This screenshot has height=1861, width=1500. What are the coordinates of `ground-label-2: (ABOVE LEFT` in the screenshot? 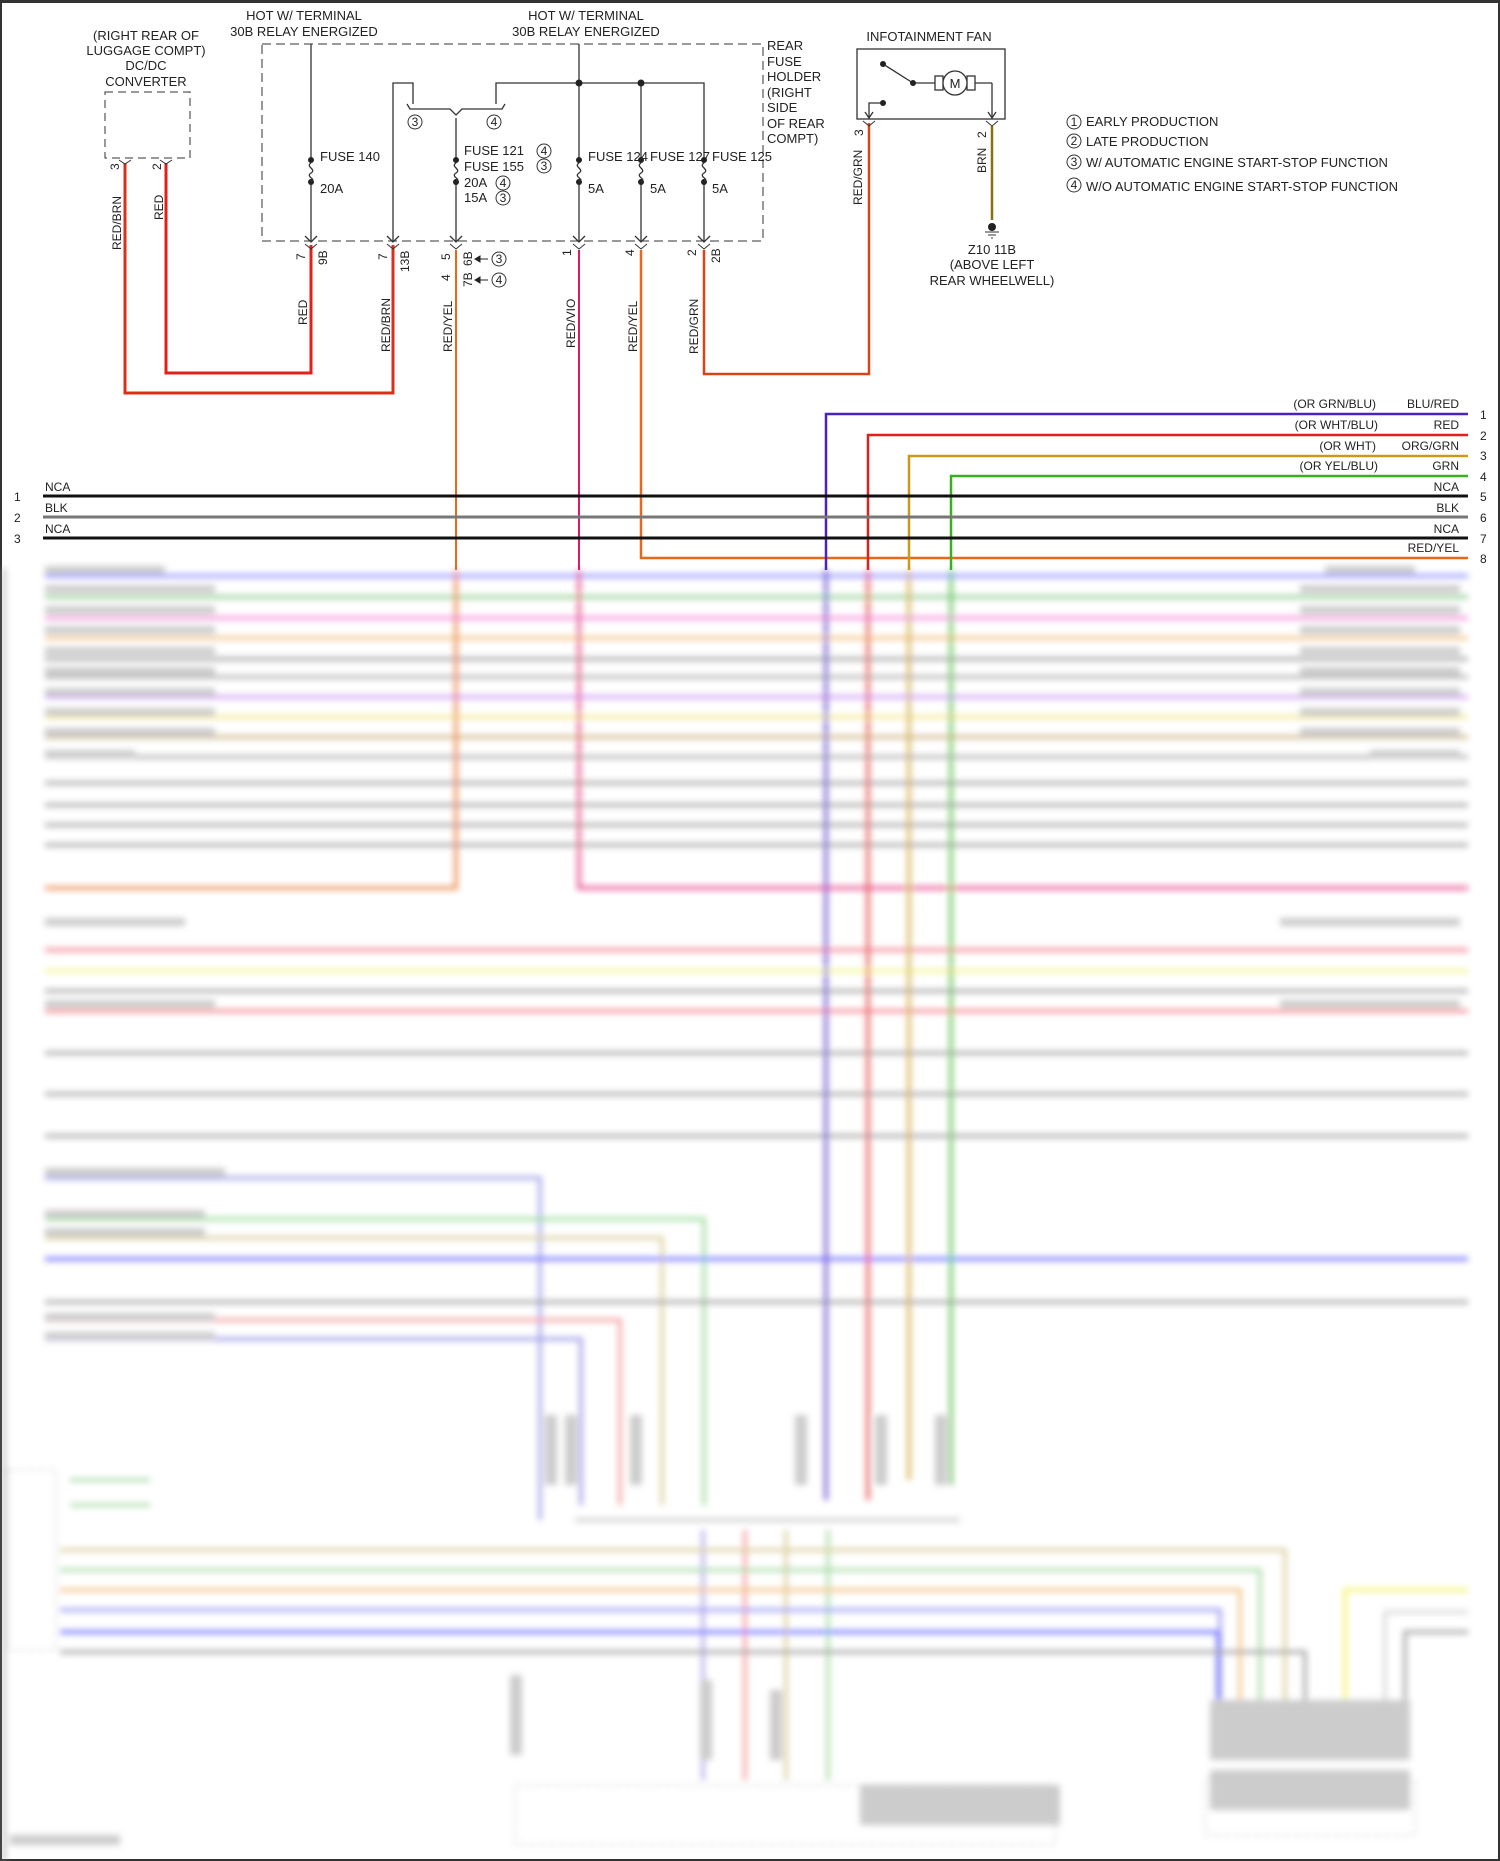 It's located at (992, 264).